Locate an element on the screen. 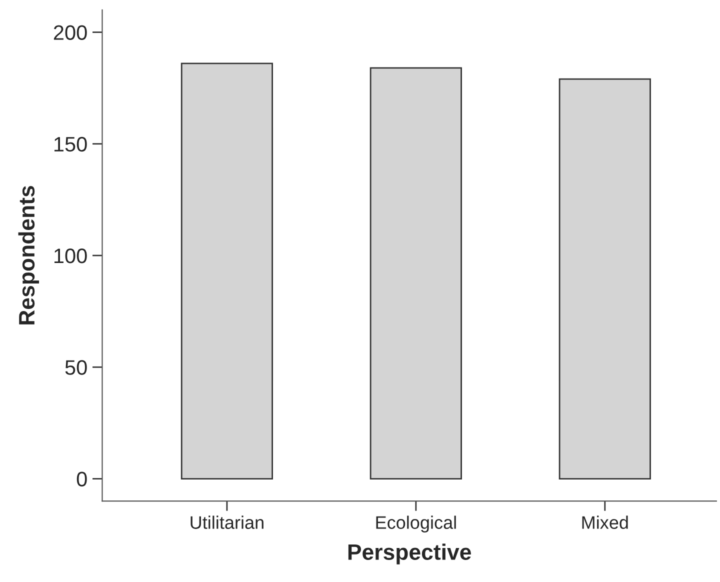 This screenshot has height=582, width=720. y-tick-label: 200 is located at coordinates (70, 32).